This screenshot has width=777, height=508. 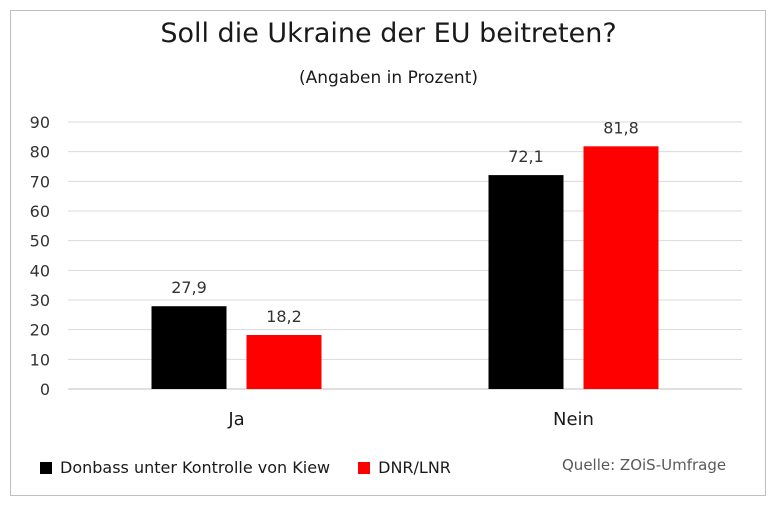 I want to click on legend: Donbass unter Kontrolle von Kiew DNR/LNR, so click(x=259, y=467).